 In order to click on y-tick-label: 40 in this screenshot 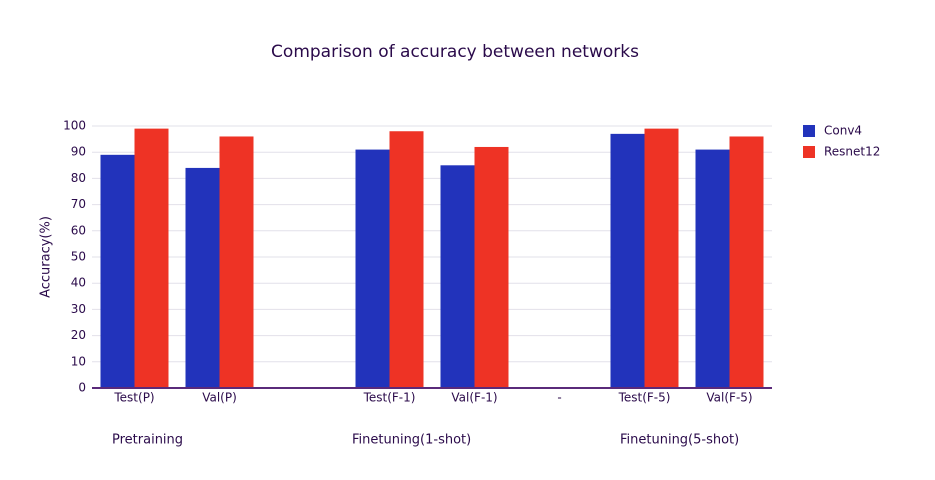, I will do `click(78, 283)`.